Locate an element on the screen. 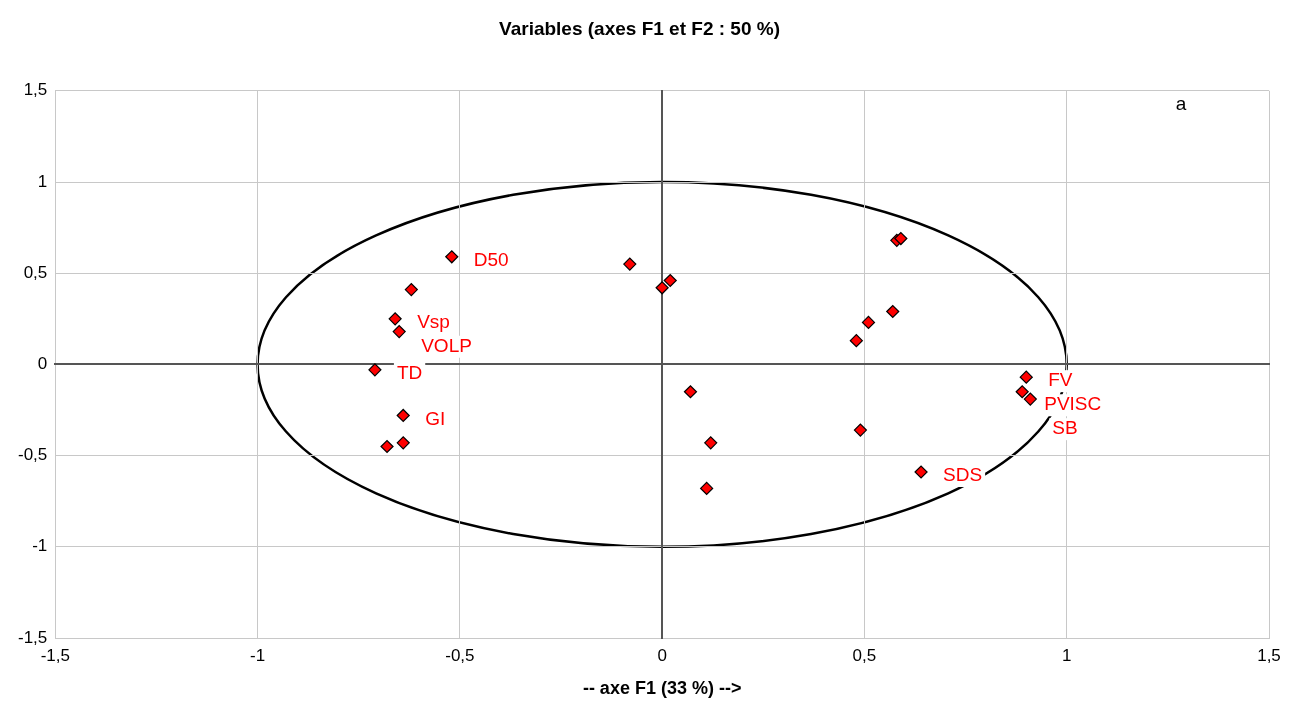 The width and height of the screenshot is (1301, 704). annotation: SDS is located at coordinates (963, 475).